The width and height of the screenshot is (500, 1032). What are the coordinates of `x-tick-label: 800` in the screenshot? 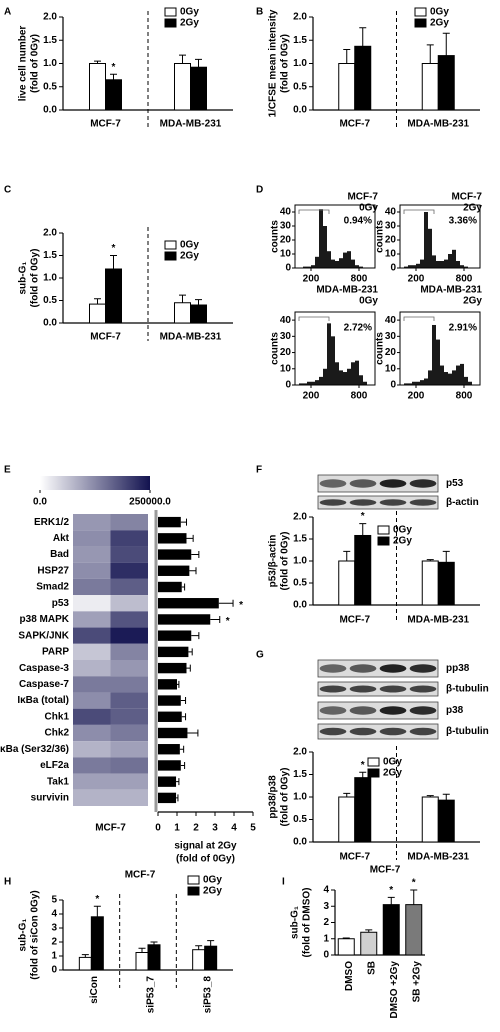 It's located at (464, 279).